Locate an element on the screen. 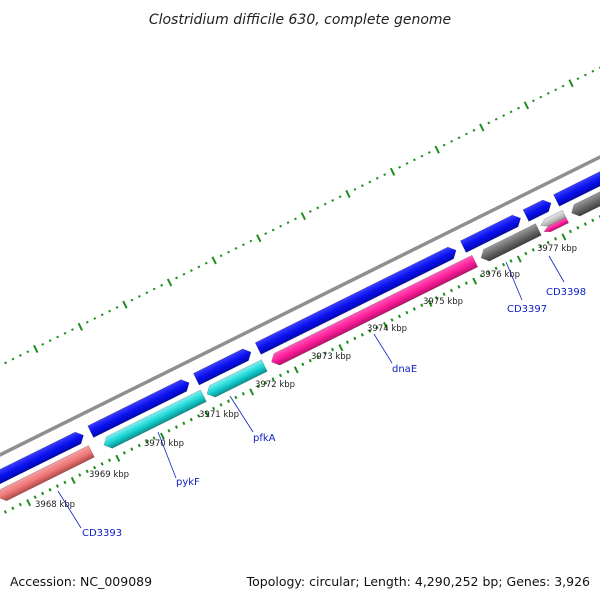 The image size is (600, 600). kbp-label: 3973 kbp is located at coordinates (331, 357).